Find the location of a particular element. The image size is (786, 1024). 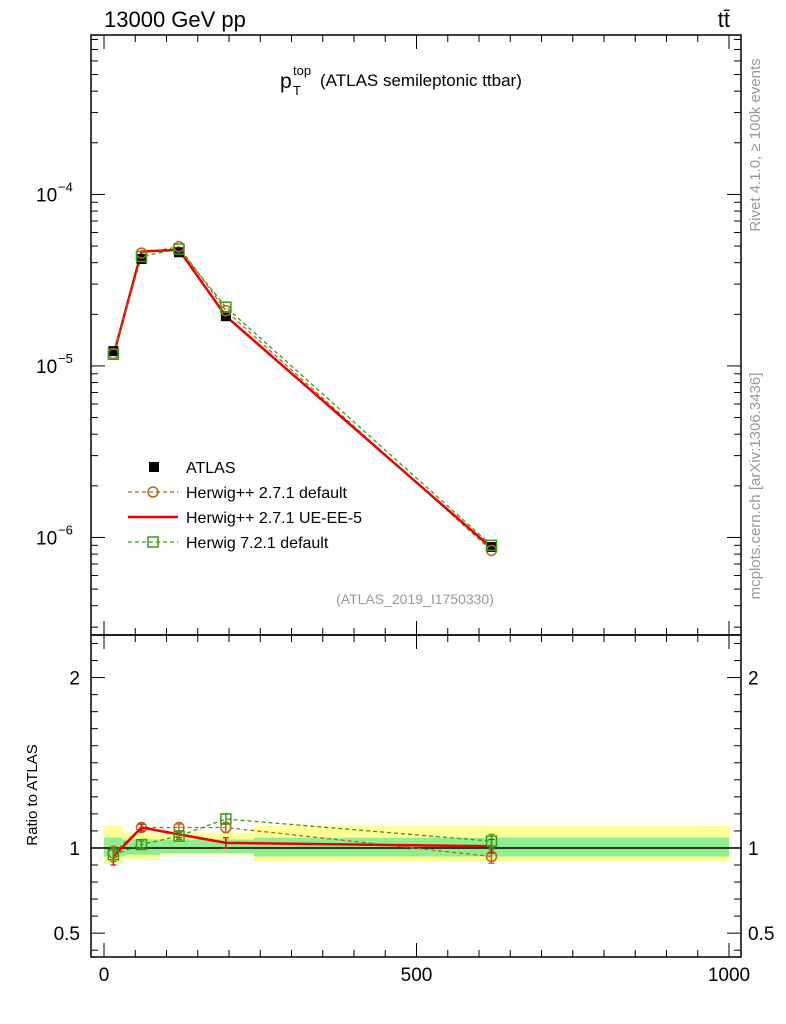

ratio-series-line is located at coordinates (302, 842).